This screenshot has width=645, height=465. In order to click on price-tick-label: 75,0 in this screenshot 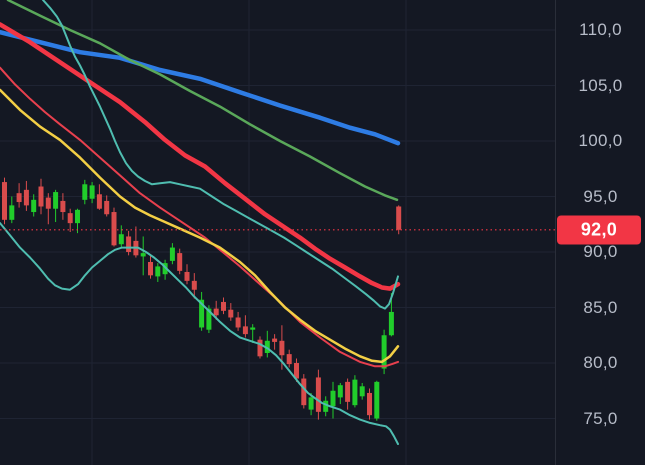, I will do `click(600, 418)`.